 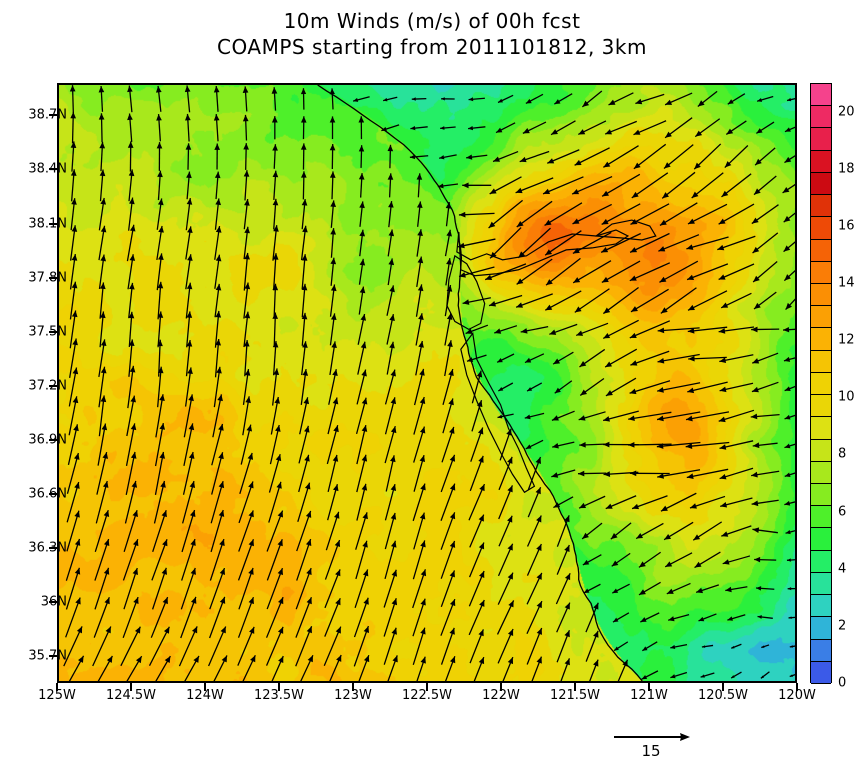 What do you see at coordinates (842, 626) in the screenshot?
I see `colorbar-tick-label: 2` at bounding box center [842, 626].